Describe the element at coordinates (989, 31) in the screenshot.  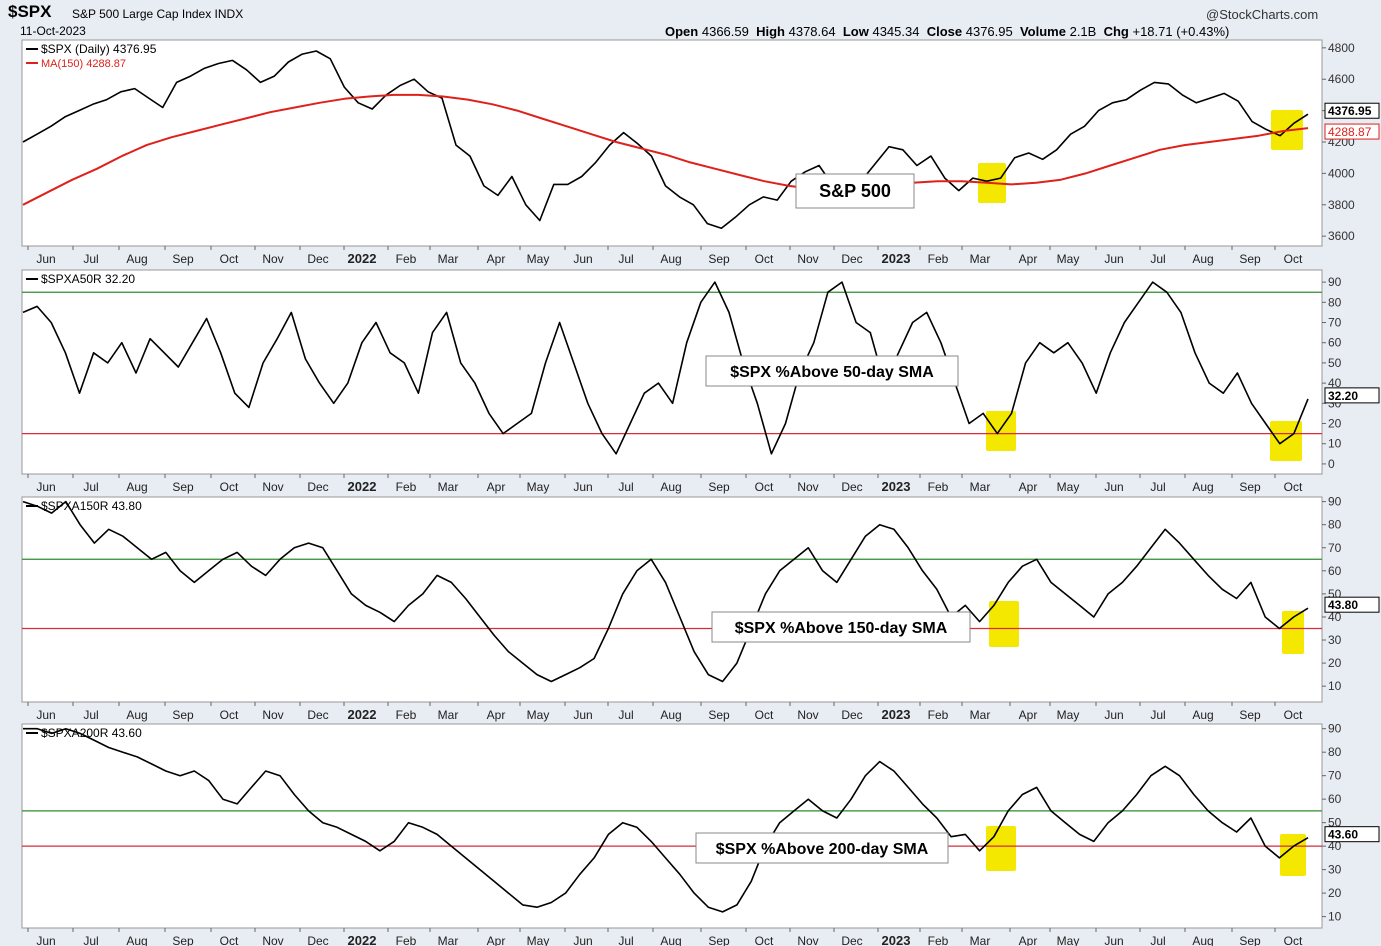
I see `close-value: 4376.95` at that location.